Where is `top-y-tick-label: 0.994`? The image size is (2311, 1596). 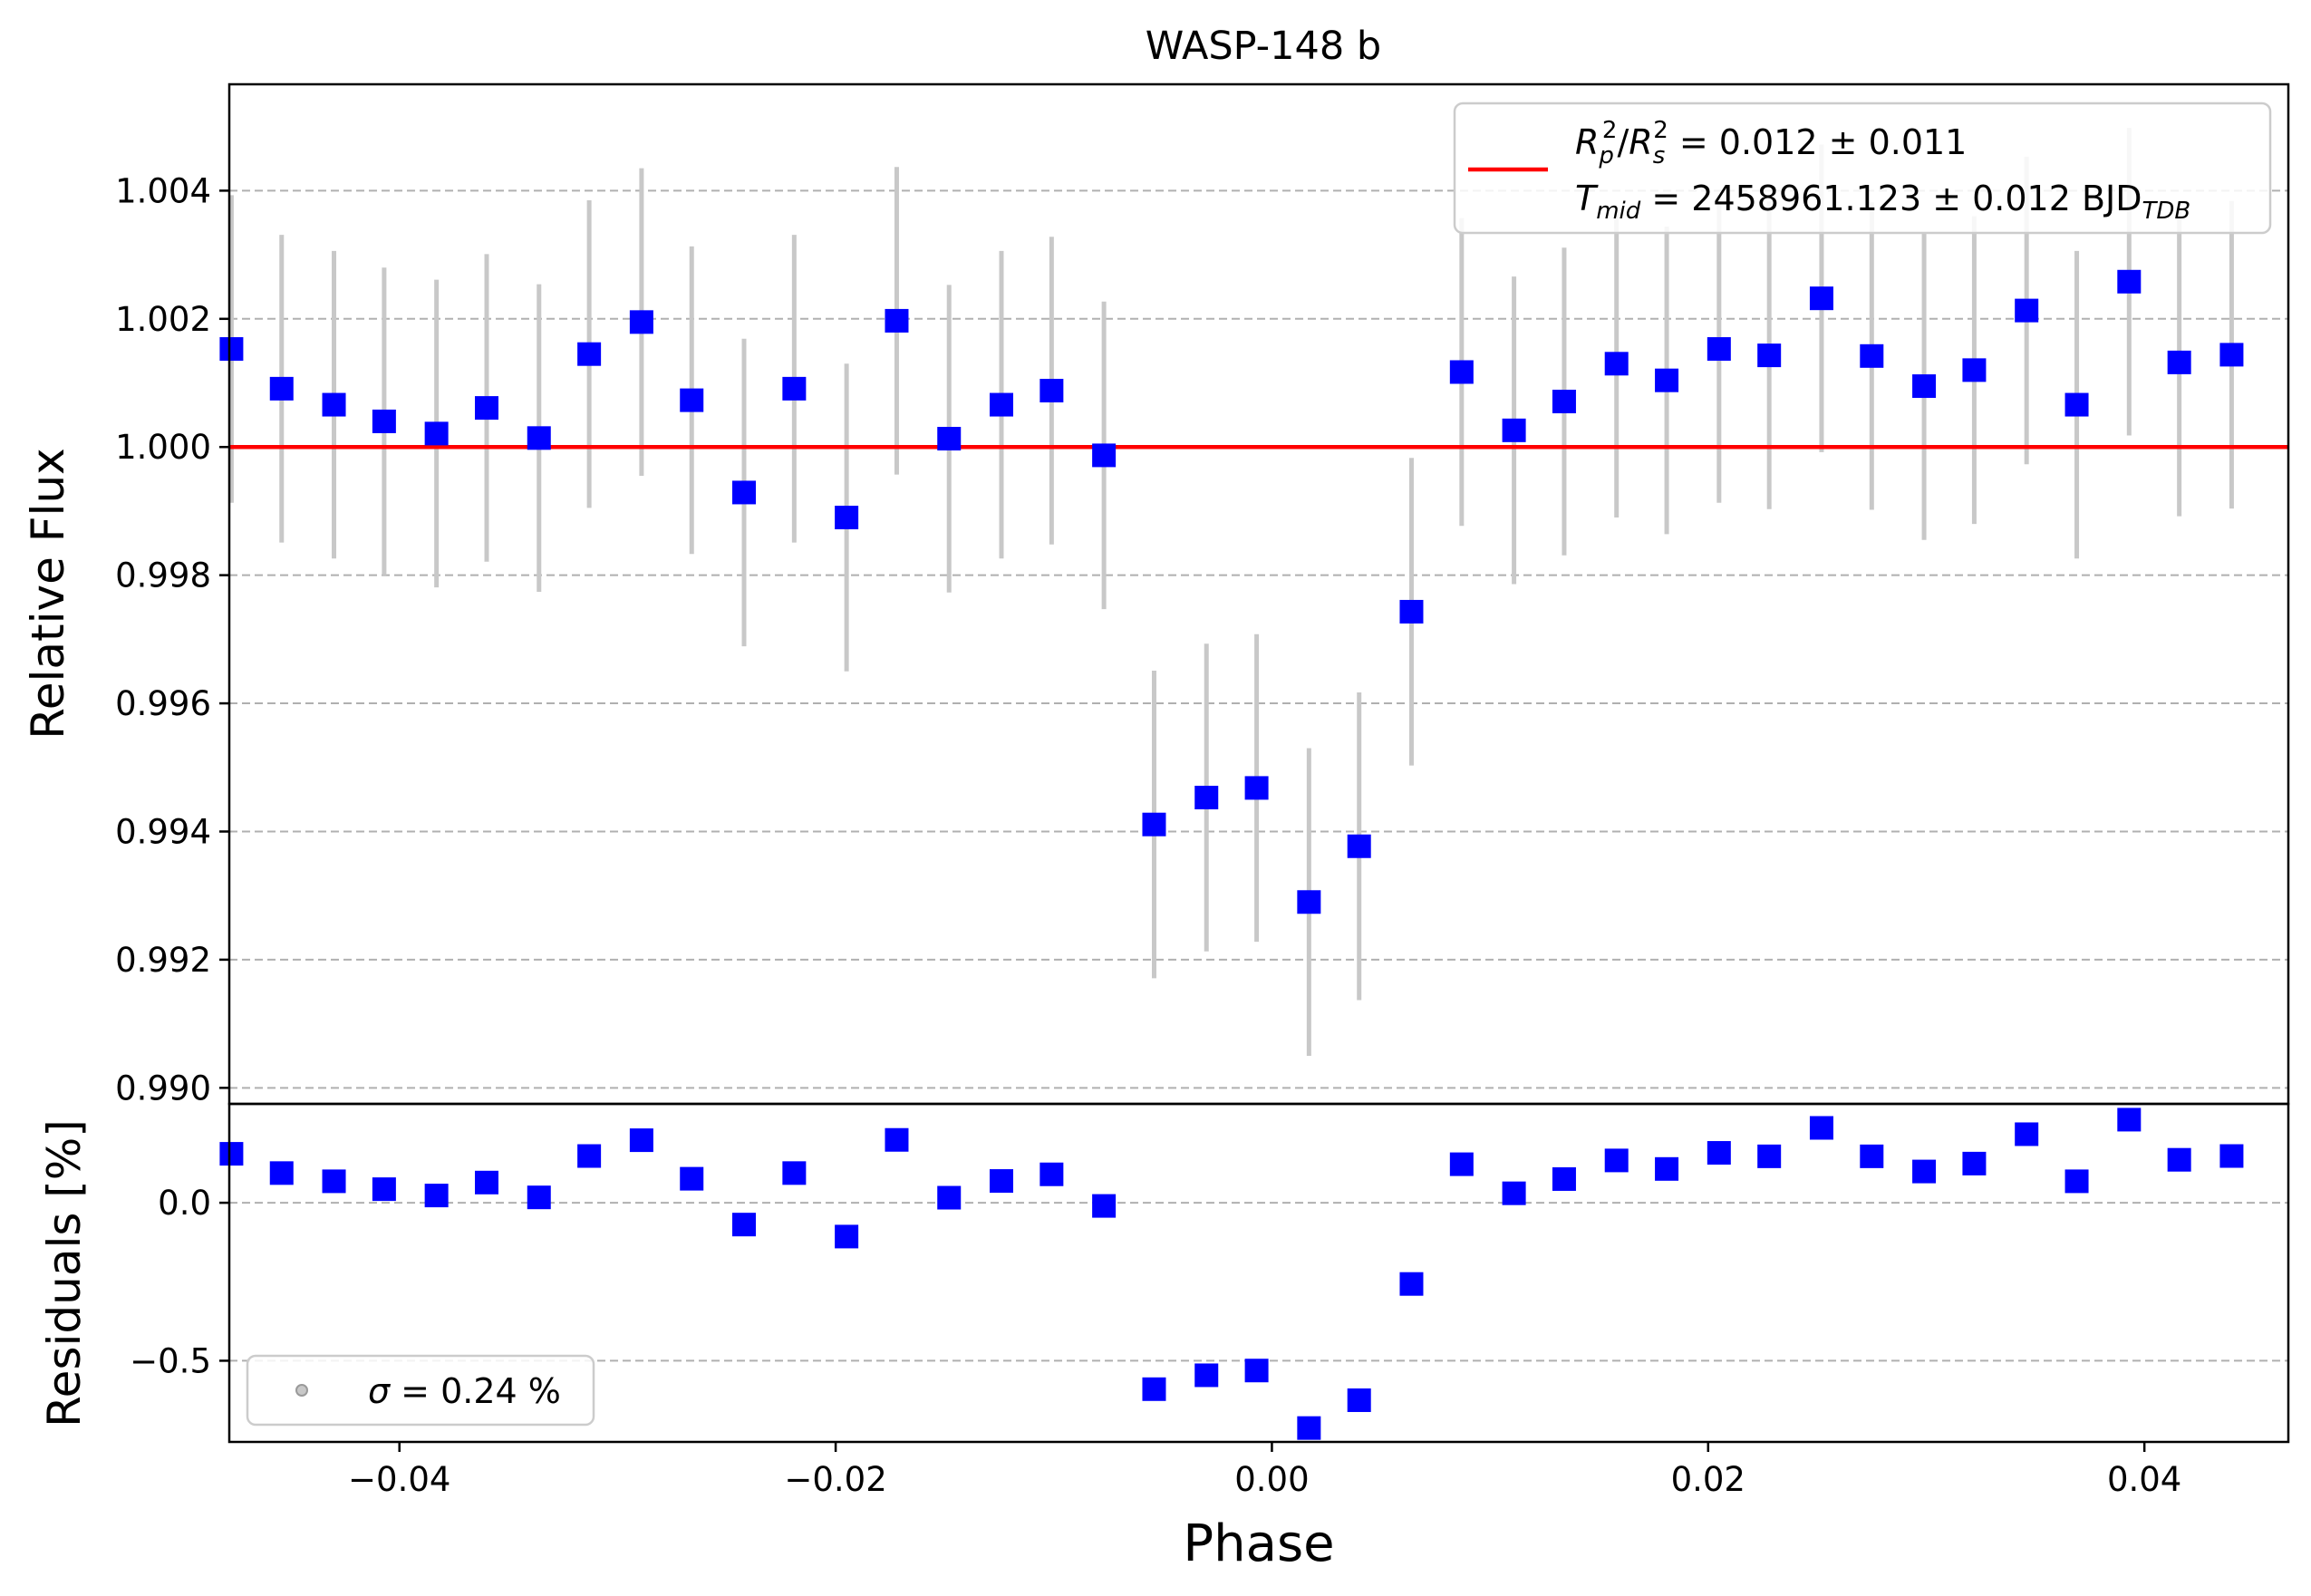
top-y-tick-label: 0.994 is located at coordinates (163, 831).